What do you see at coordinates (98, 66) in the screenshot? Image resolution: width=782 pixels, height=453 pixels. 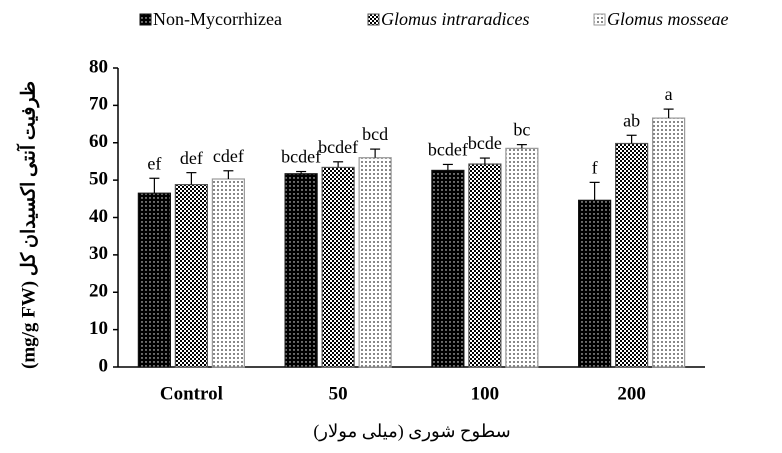 I see `y-tick-label: 80` at bounding box center [98, 66].